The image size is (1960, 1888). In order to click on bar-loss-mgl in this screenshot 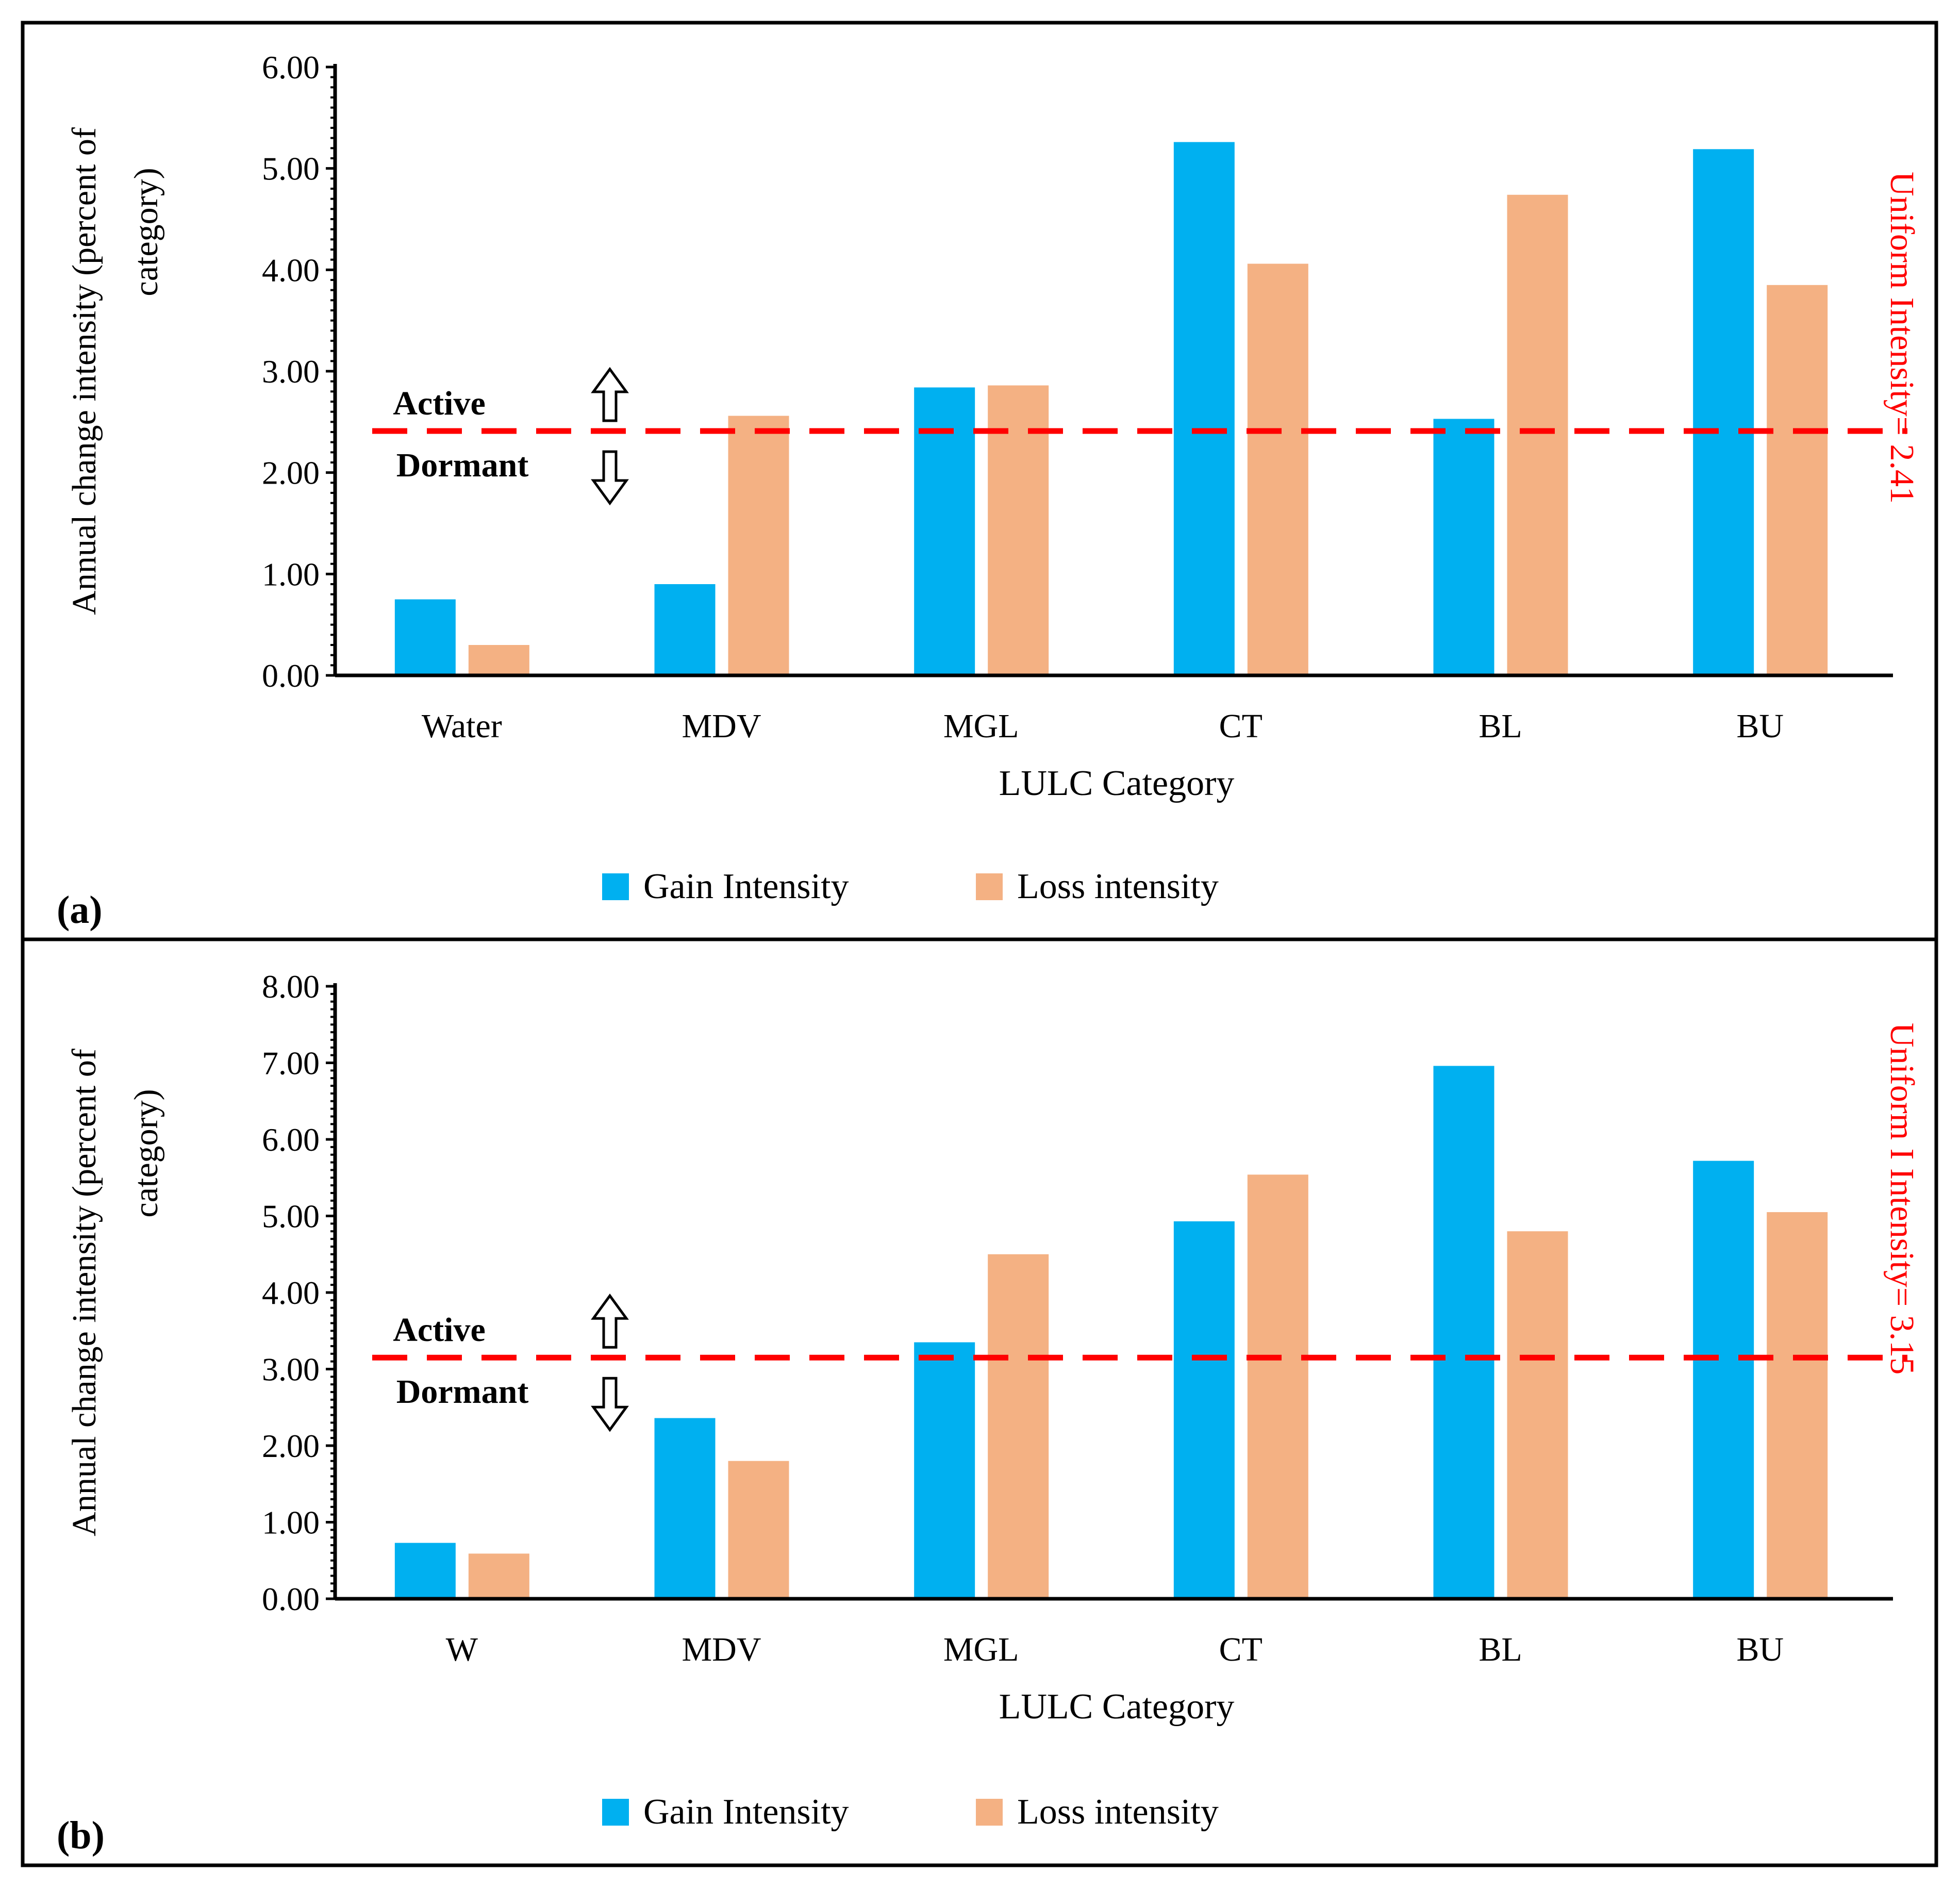, I will do `click(1018, 1426)`.